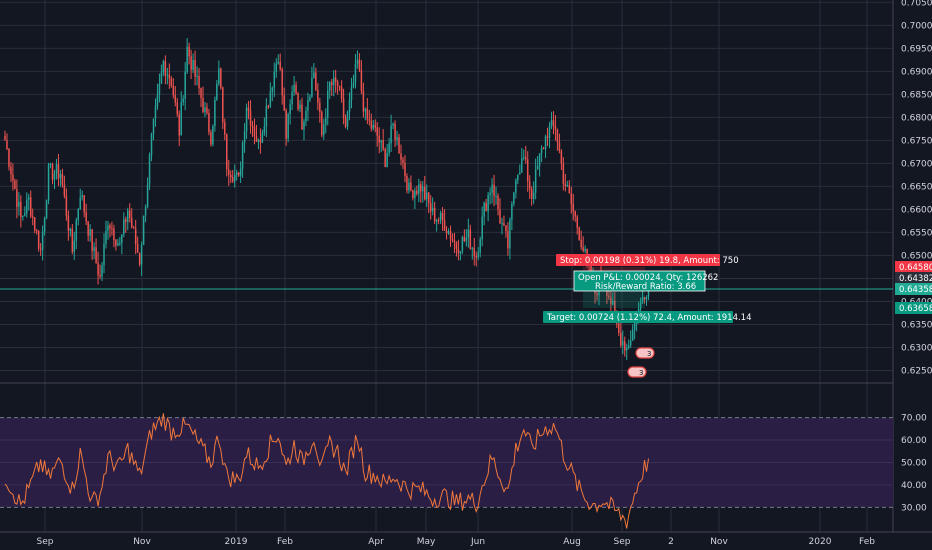 This screenshot has width=932, height=550. I want to click on event-count: 3, so click(649, 354).